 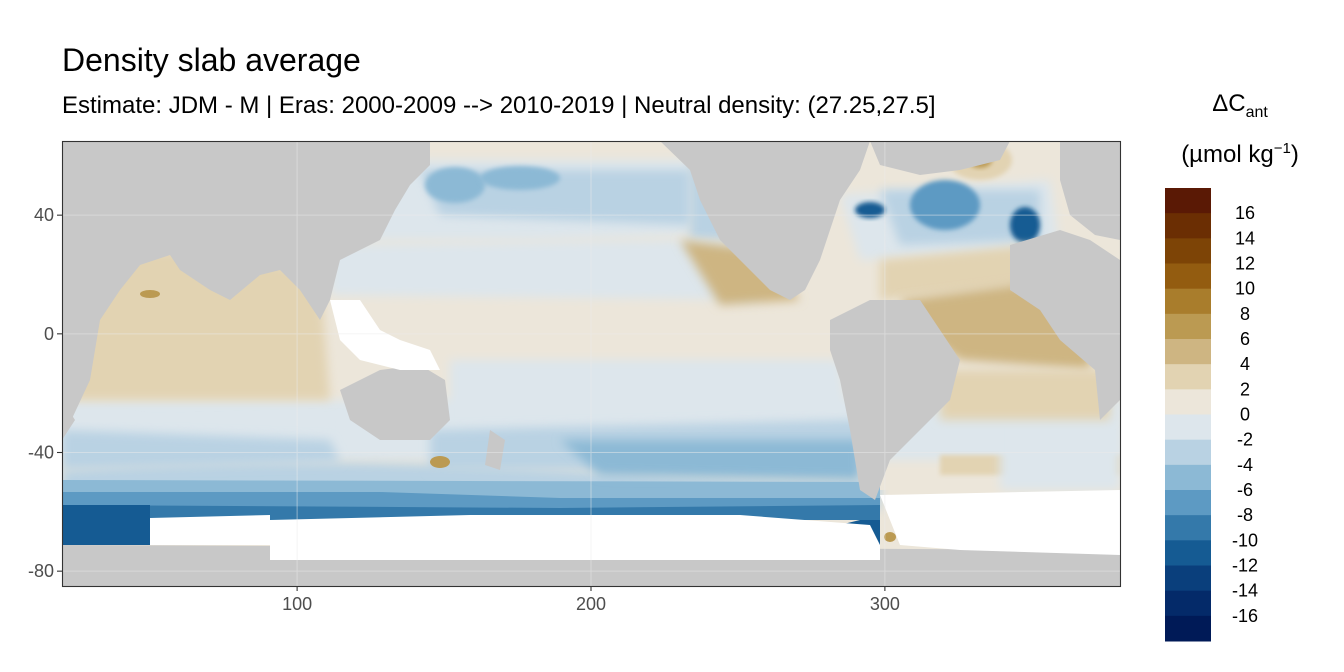 What do you see at coordinates (940, 158) in the screenshot?
I see `land-greenland` at bounding box center [940, 158].